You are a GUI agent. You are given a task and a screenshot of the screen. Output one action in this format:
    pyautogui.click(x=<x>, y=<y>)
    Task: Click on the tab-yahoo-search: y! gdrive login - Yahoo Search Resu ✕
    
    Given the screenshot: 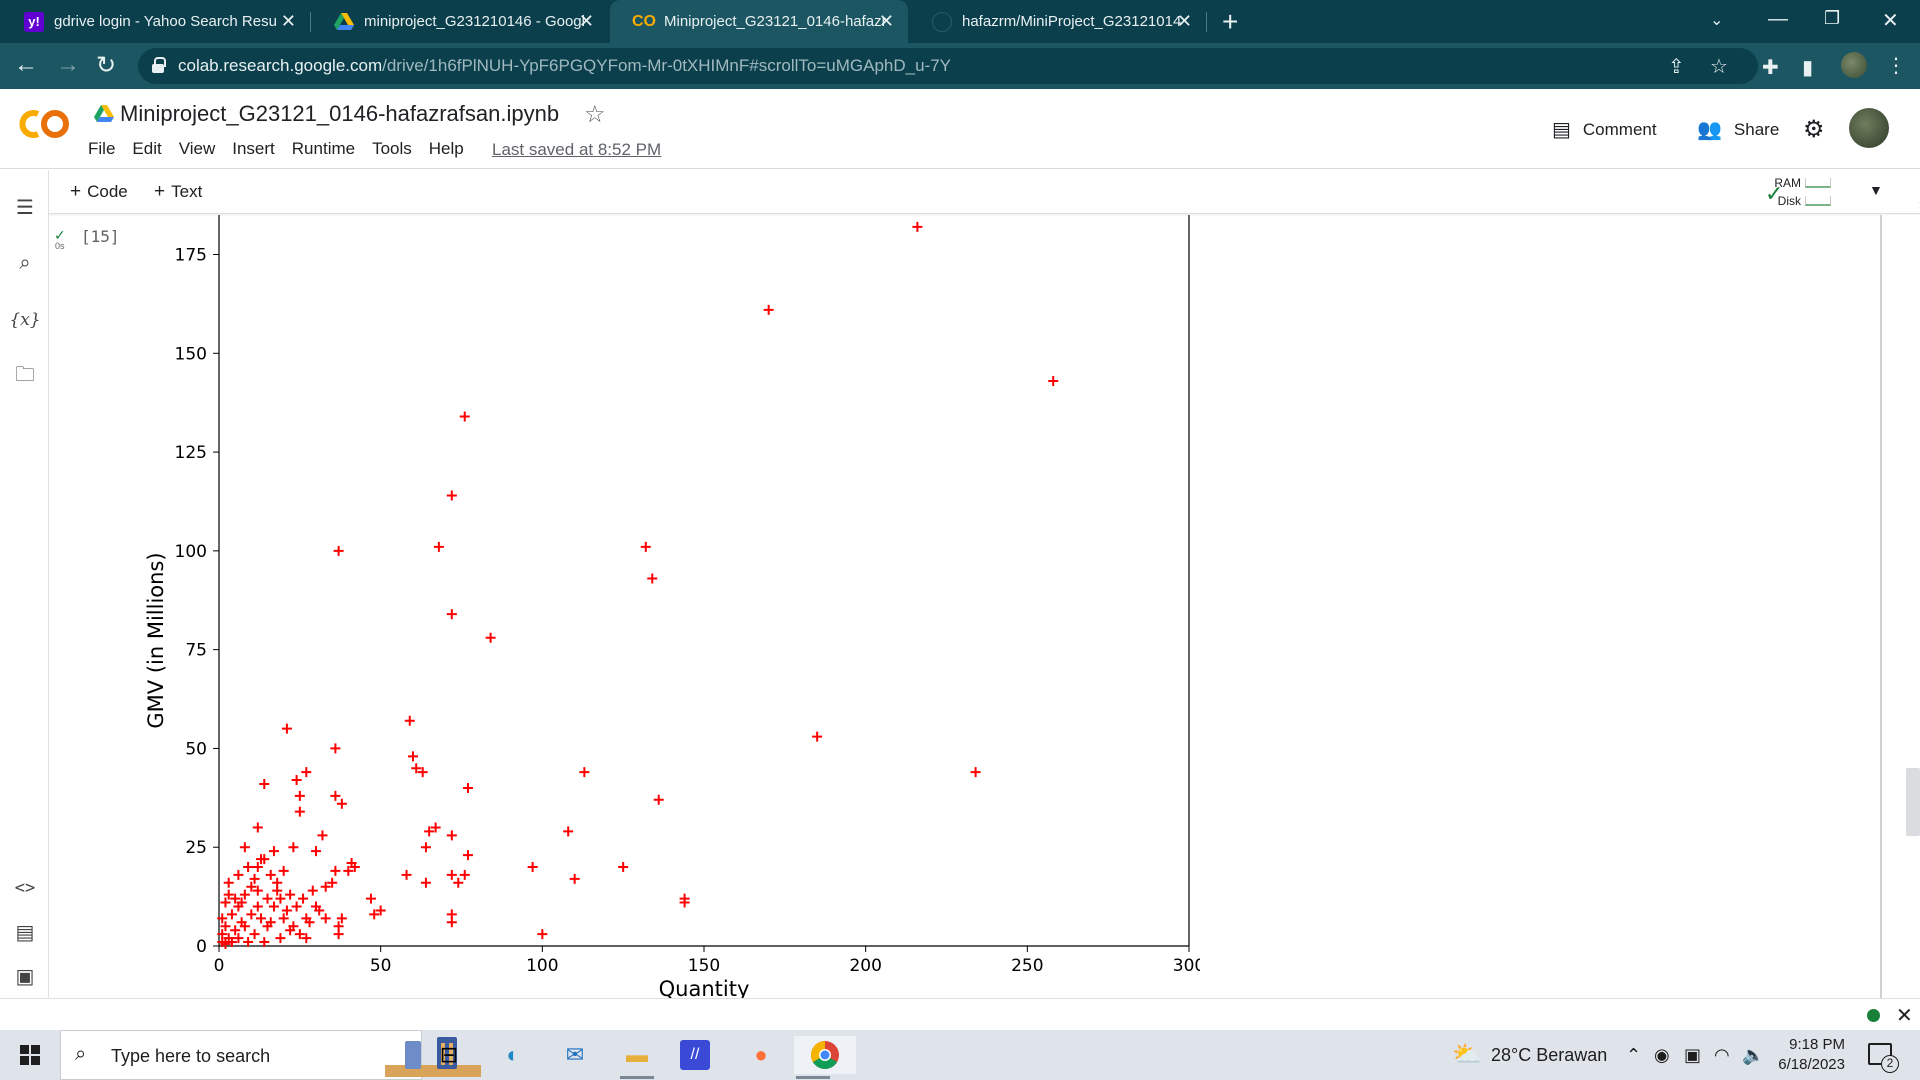 What is the action you would take?
    pyautogui.click(x=155, y=21)
    